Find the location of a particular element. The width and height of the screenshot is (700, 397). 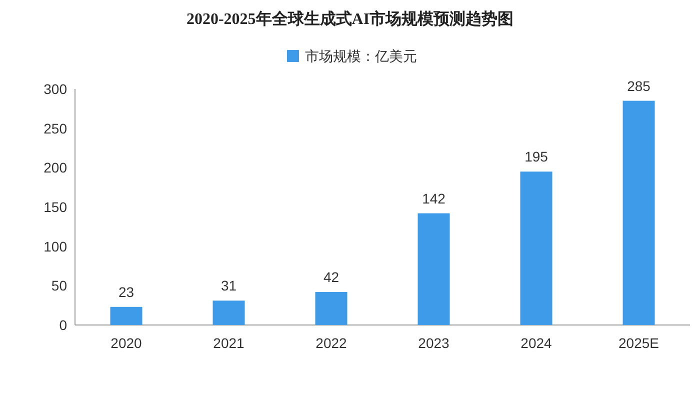

x-tick-label: 2023 is located at coordinates (434, 343).